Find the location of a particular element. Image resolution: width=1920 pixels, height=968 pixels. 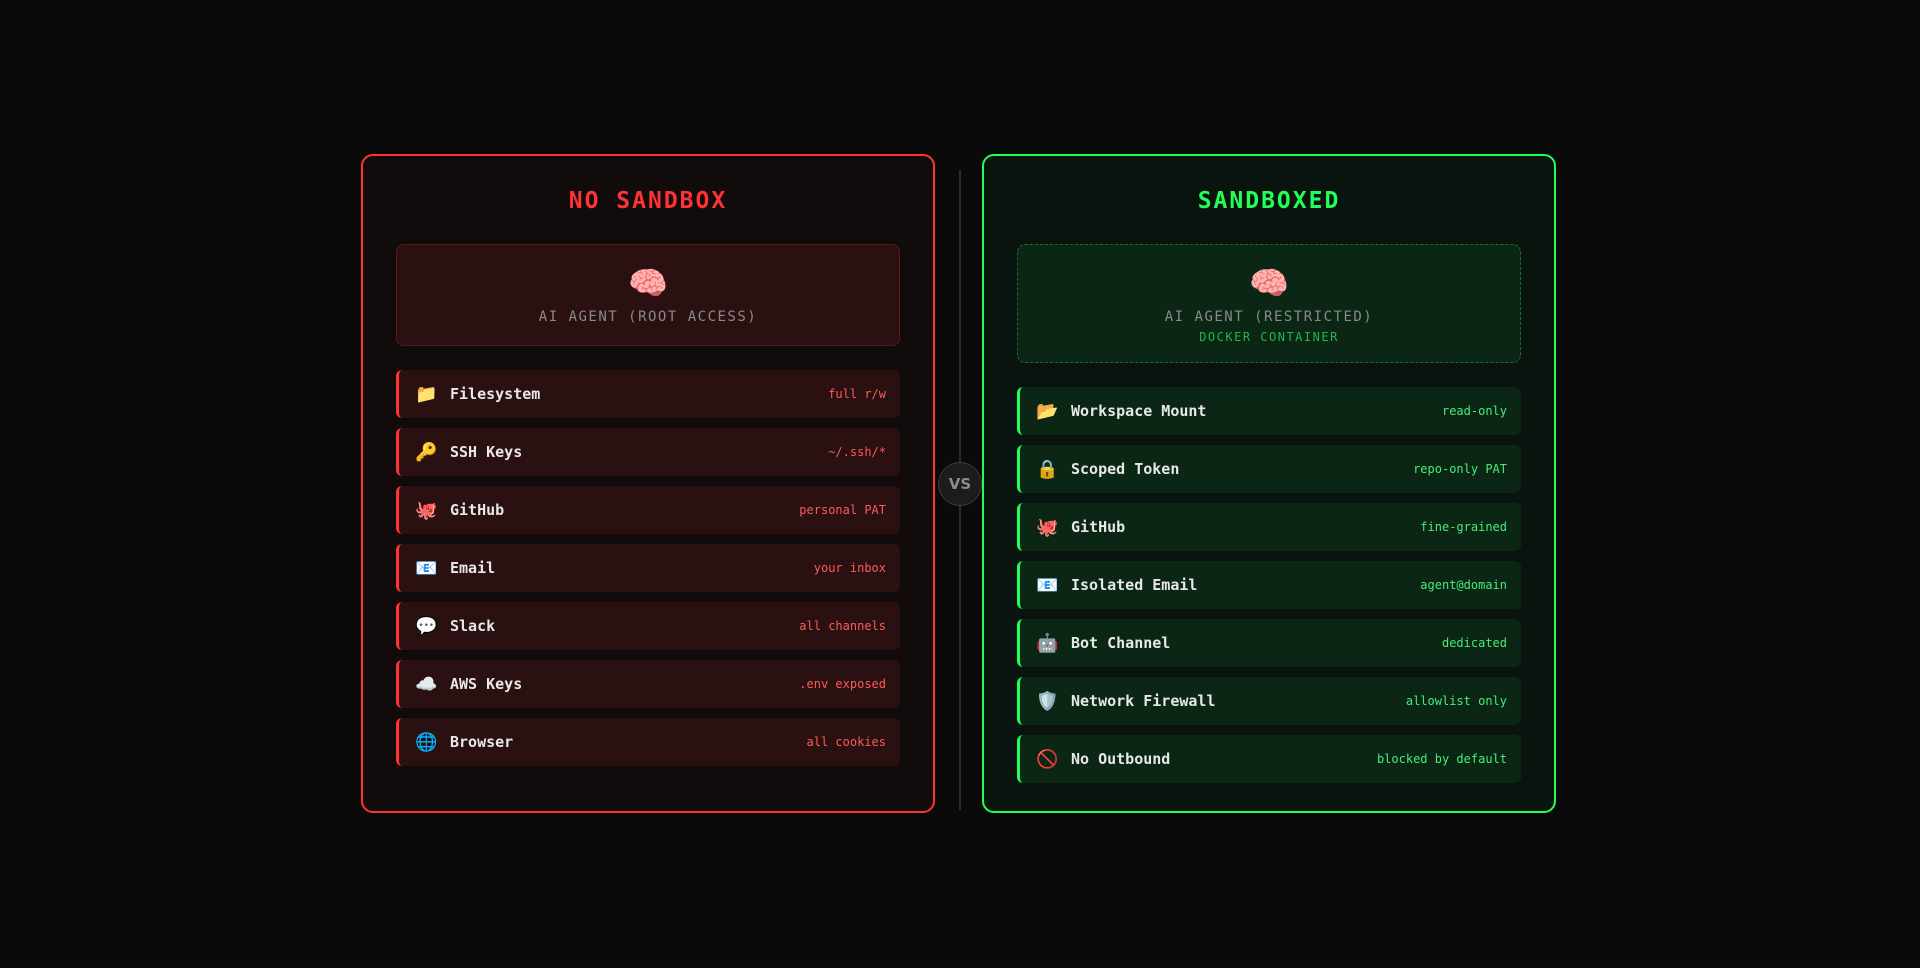

item-label: AWS Keys is located at coordinates (486, 684).